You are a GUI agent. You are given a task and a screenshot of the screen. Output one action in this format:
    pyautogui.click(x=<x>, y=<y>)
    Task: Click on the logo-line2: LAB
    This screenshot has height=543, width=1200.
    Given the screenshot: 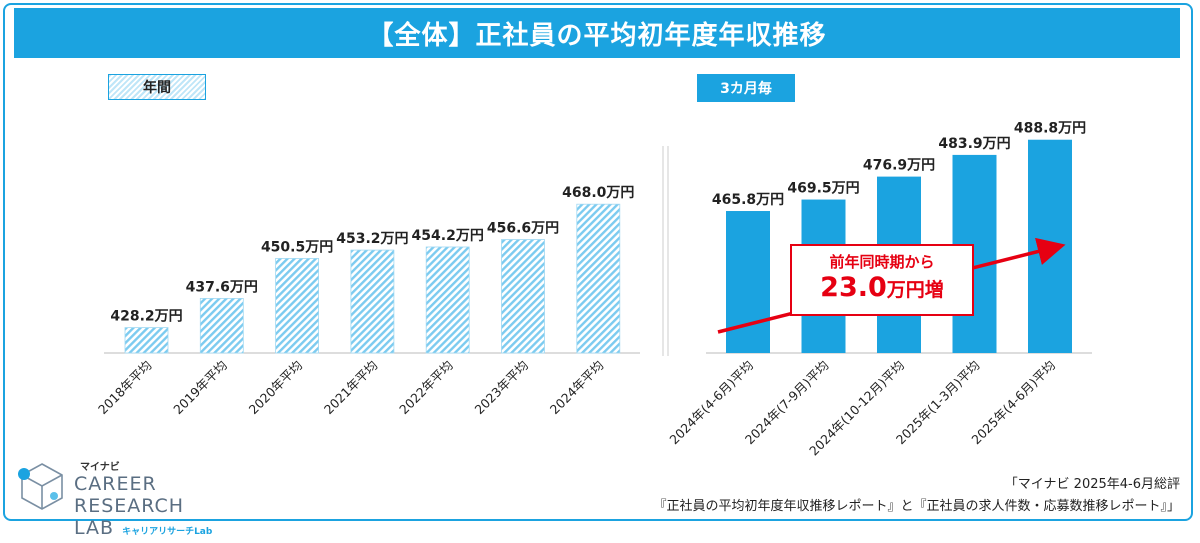 What is the action you would take?
    pyautogui.click(x=94, y=528)
    